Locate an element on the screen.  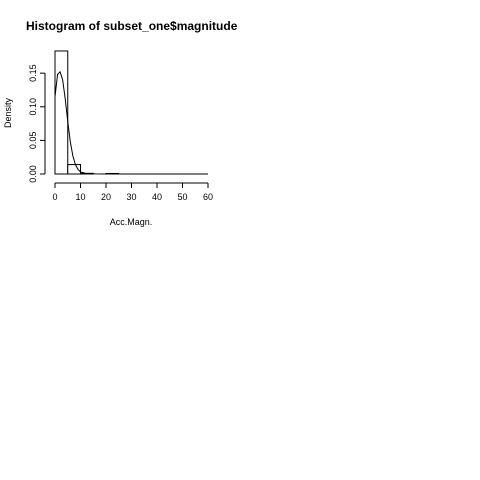
y-axis-label: Density is located at coordinates (8, 112).